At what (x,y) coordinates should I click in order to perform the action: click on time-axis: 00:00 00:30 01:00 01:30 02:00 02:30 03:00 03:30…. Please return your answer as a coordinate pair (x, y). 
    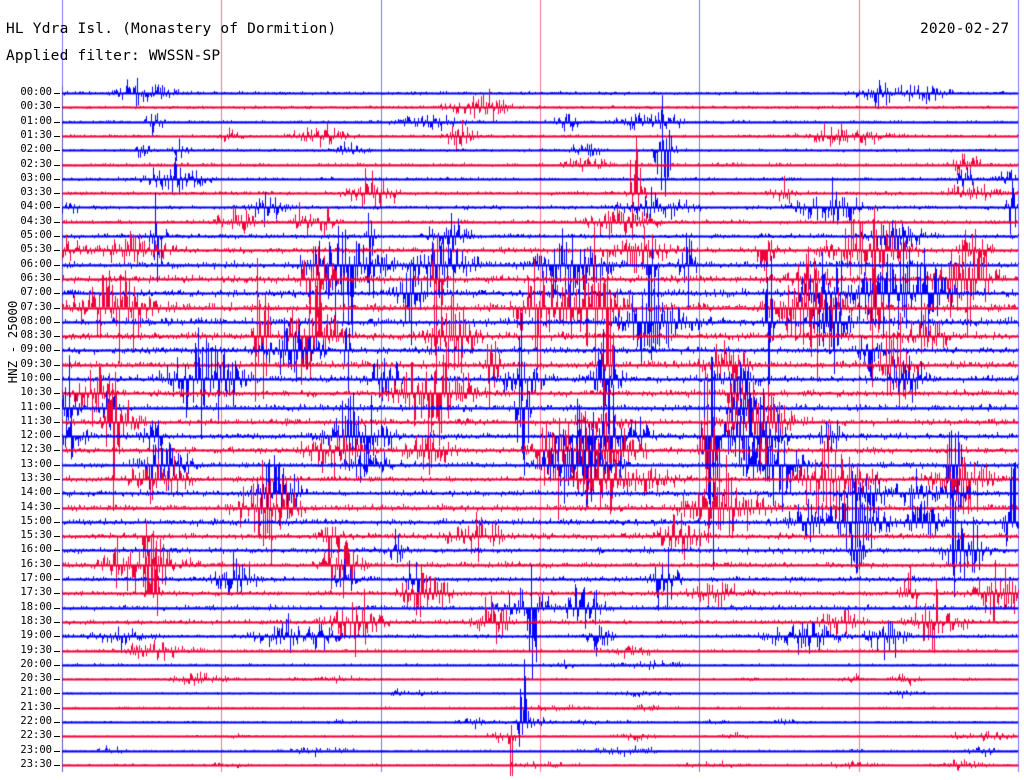
    Looking at the image, I should click on (31, 390).